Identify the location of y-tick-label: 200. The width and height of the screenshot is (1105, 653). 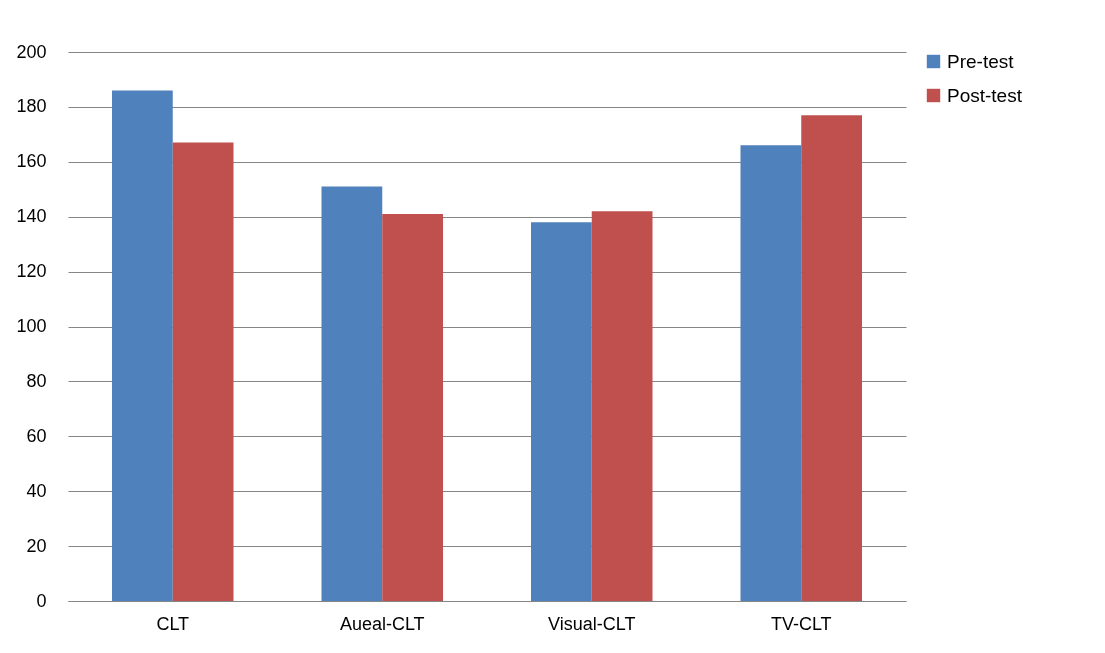
(31, 51).